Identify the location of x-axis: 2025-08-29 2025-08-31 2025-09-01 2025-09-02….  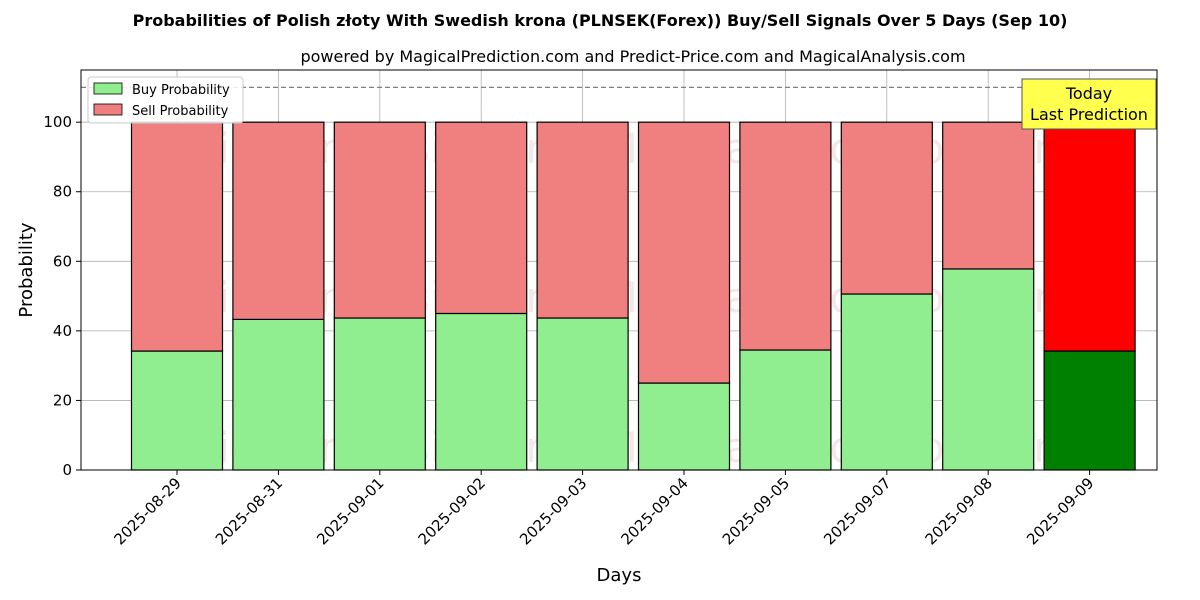
(603, 509).